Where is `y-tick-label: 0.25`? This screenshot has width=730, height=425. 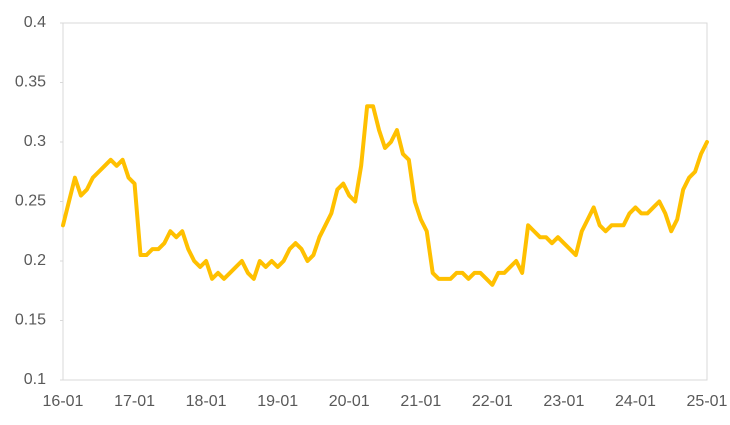
y-tick-label: 0.25 is located at coordinates (30, 201).